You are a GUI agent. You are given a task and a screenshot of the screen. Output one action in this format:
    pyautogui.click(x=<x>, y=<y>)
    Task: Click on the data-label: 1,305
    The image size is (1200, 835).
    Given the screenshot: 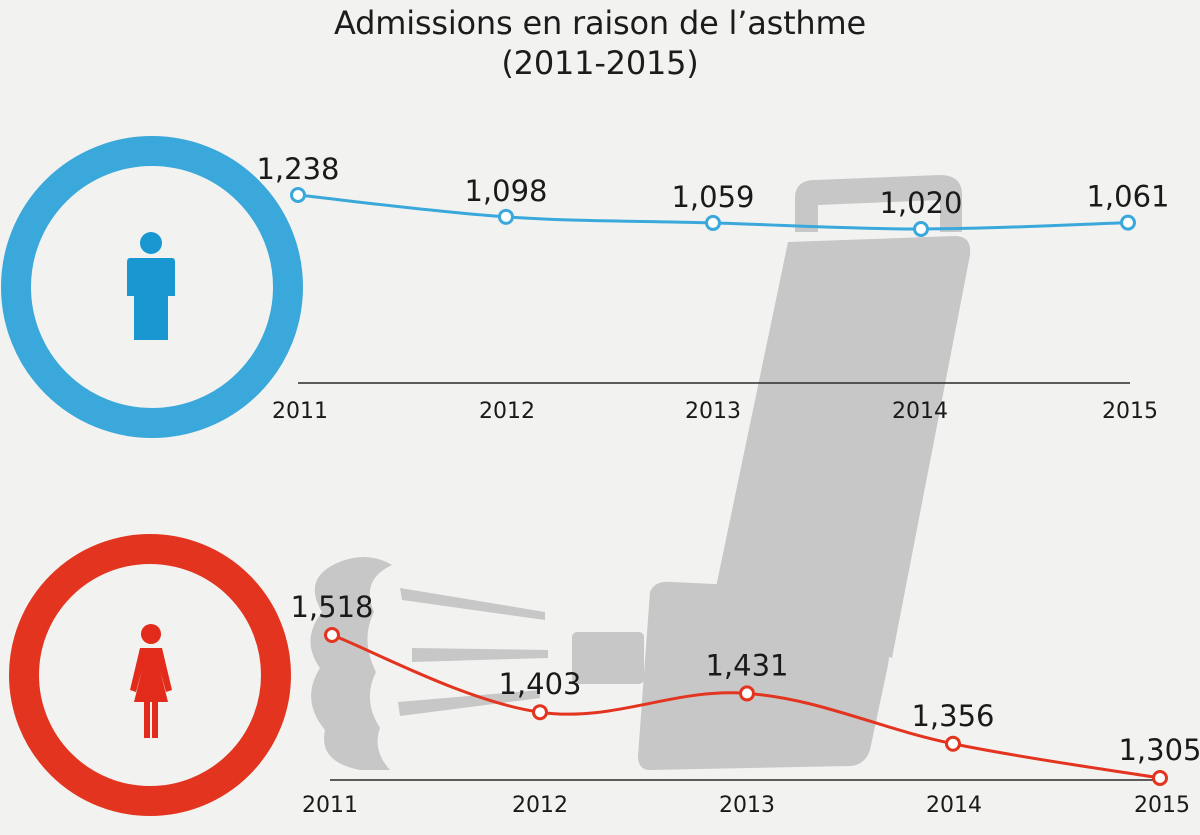 What is the action you would take?
    pyautogui.click(x=1159, y=750)
    